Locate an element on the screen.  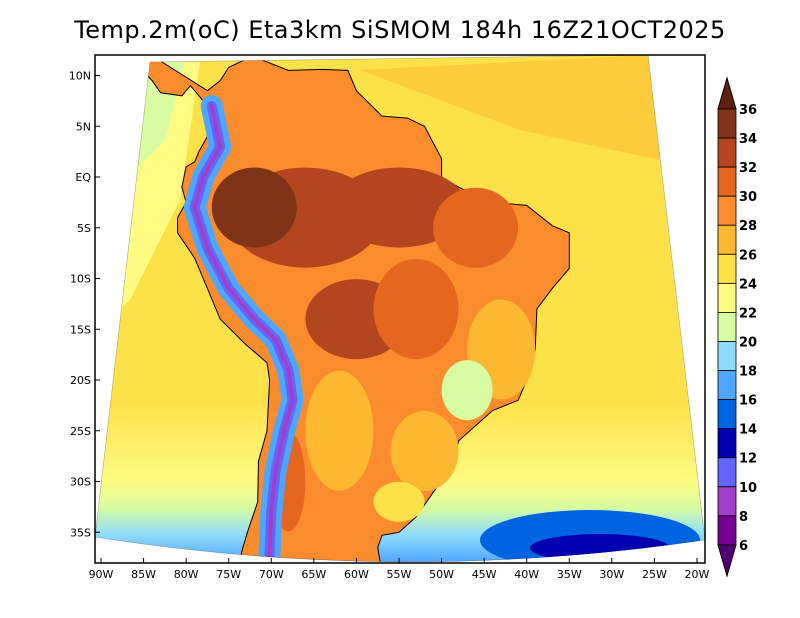
colorbar-label: 14 is located at coordinates (748, 430).